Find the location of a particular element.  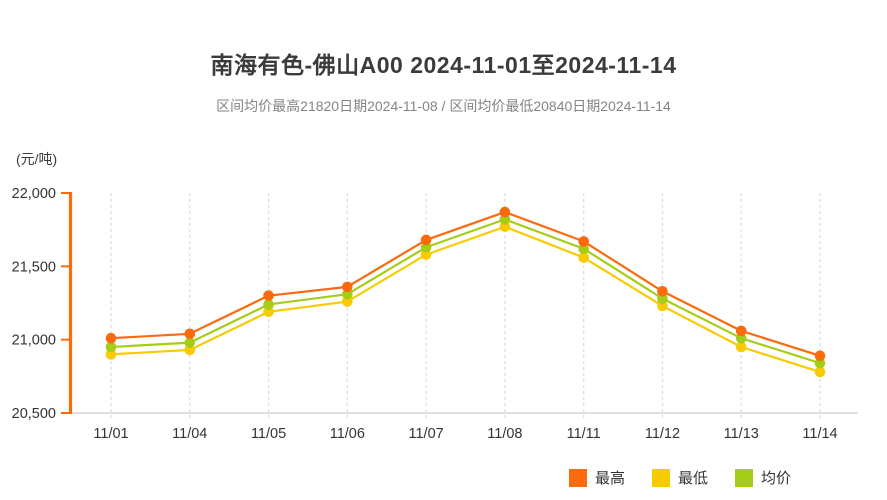

data-point-均价-11-08 is located at coordinates (505, 219).